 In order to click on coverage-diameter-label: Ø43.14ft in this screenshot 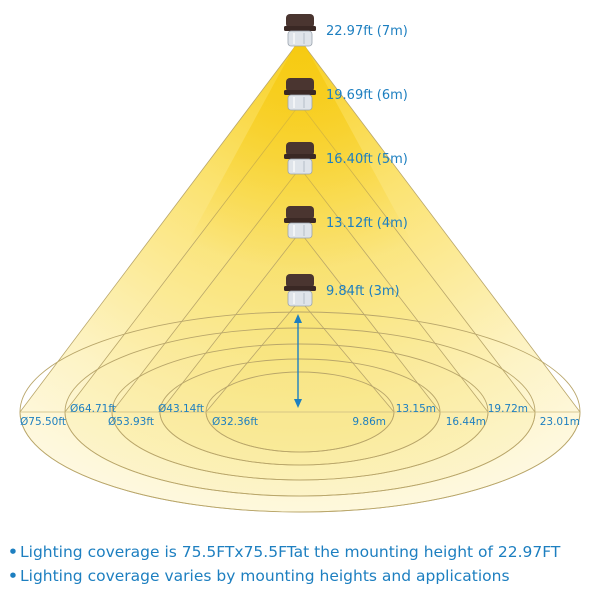, I will do `click(181, 409)`.